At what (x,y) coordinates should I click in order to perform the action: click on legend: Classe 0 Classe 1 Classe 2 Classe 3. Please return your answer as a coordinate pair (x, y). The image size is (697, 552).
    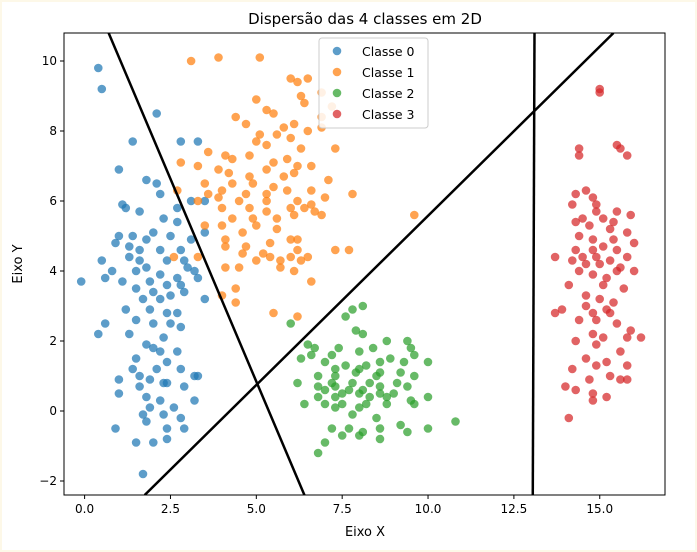
    Looking at the image, I should click on (373, 83).